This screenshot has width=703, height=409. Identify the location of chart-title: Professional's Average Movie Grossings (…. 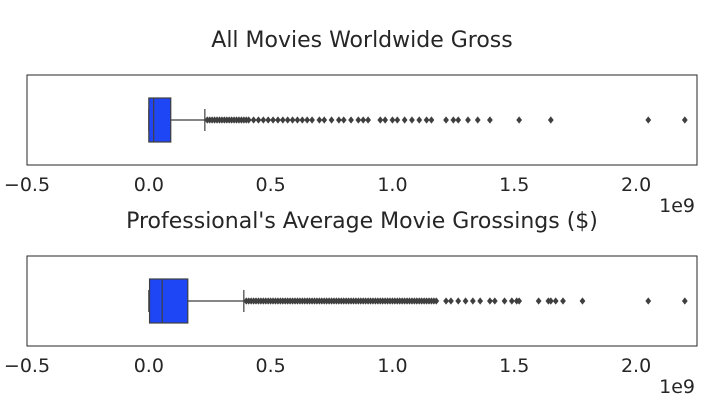
(362, 221).